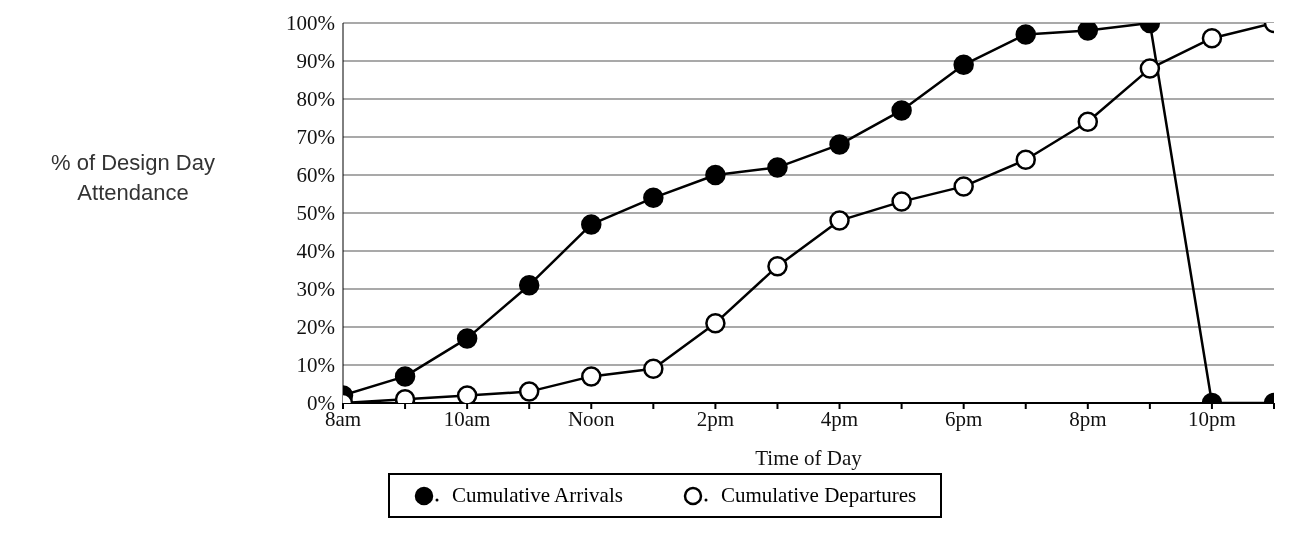 The image size is (1299, 536). I want to click on x-tick-label: Noon, so click(591, 418).